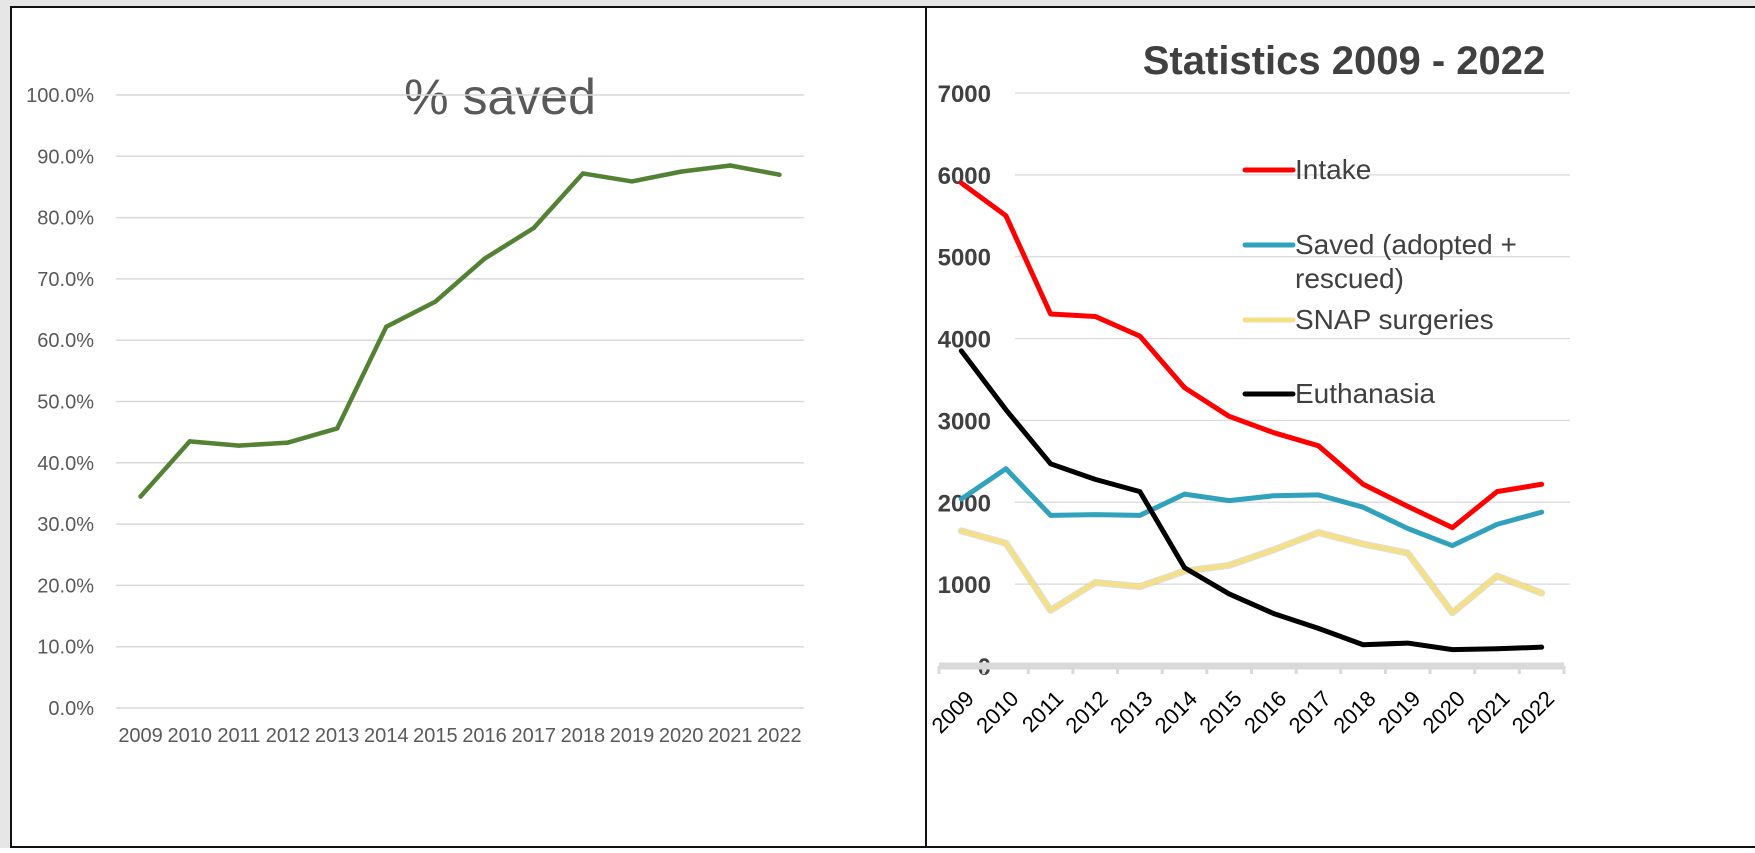 This screenshot has height=853, width=1755. Describe the element at coordinates (1251, 668) in the screenshot. I see `x-axis` at that location.